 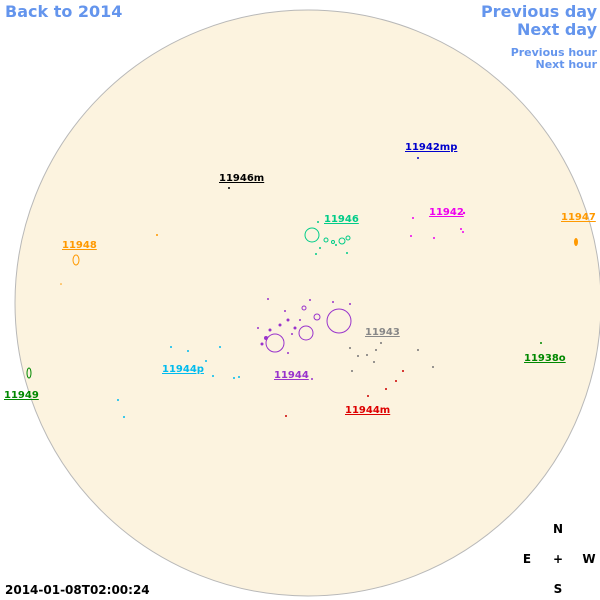 What do you see at coordinates (446, 212) in the screenshot?
I see `region-label: 11942` at bounding box center [446, 212].